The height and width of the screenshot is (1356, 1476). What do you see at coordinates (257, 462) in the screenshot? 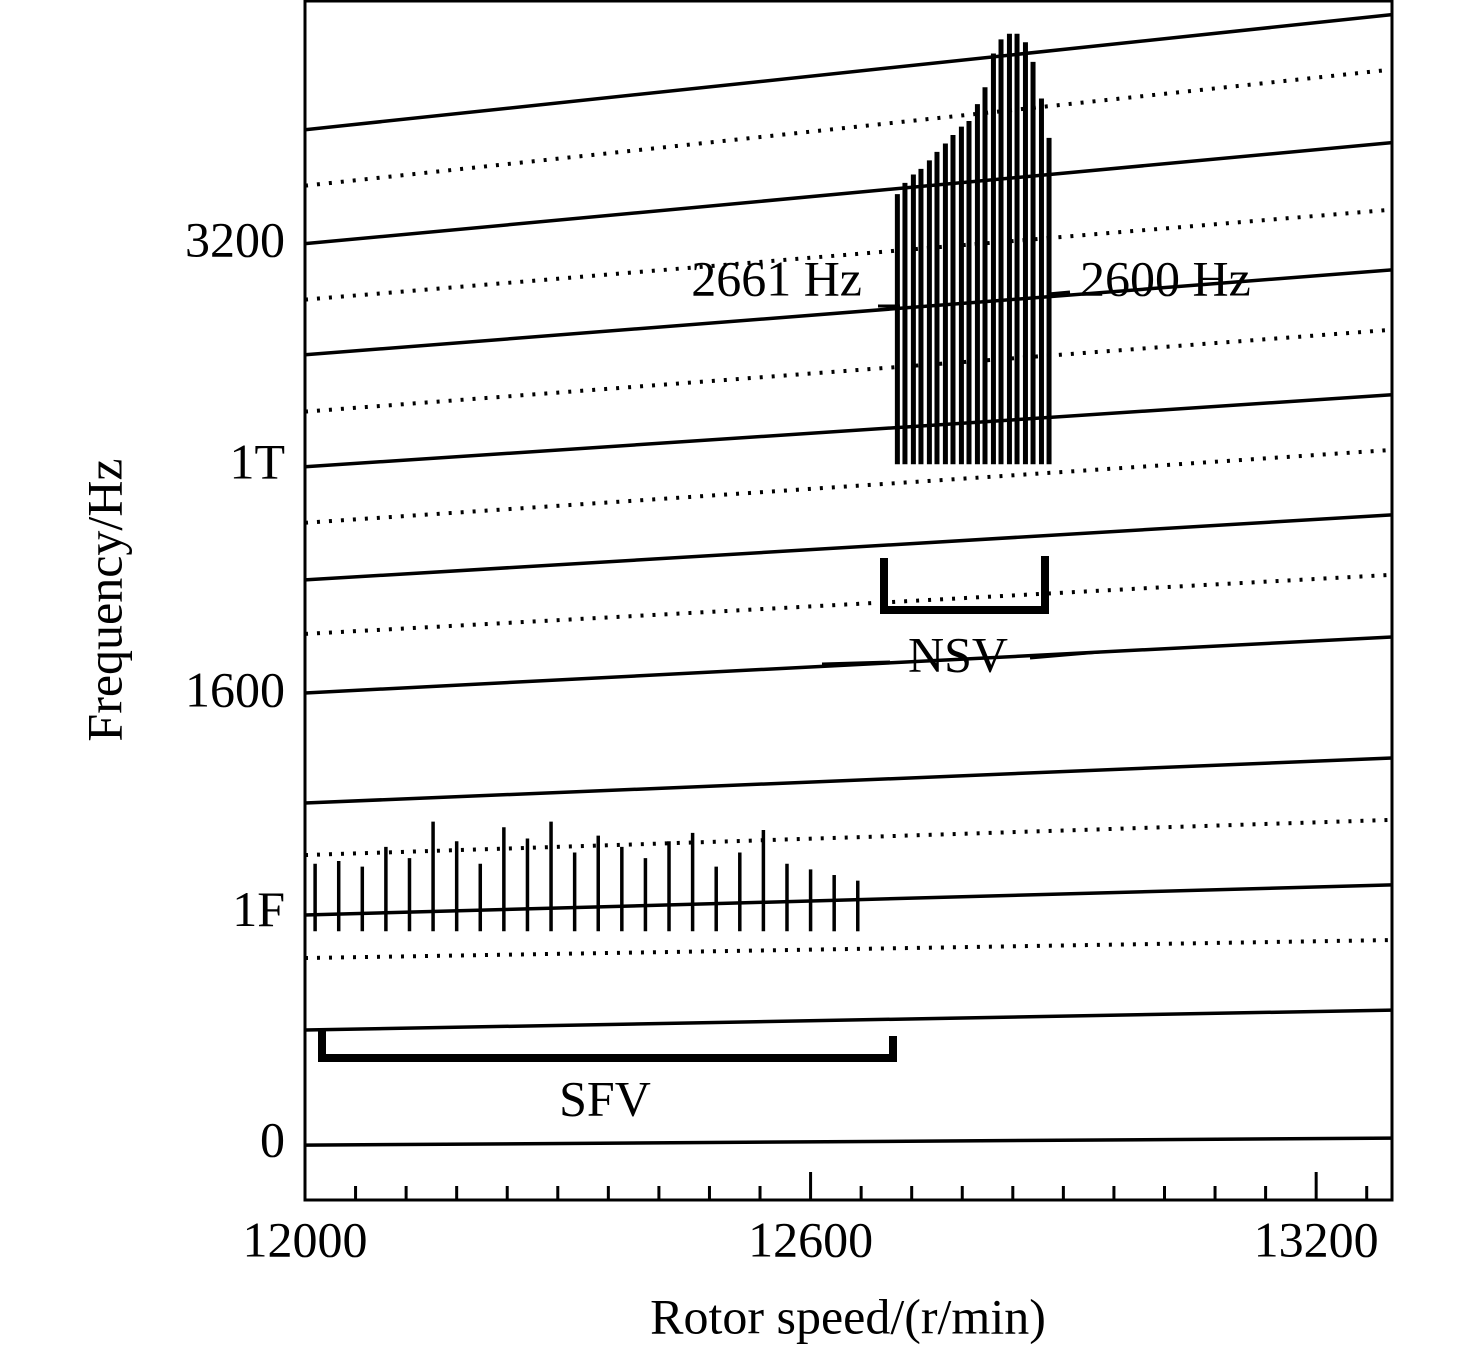
I see `y-tick-label: 1T` at bounding box center [257, 462].